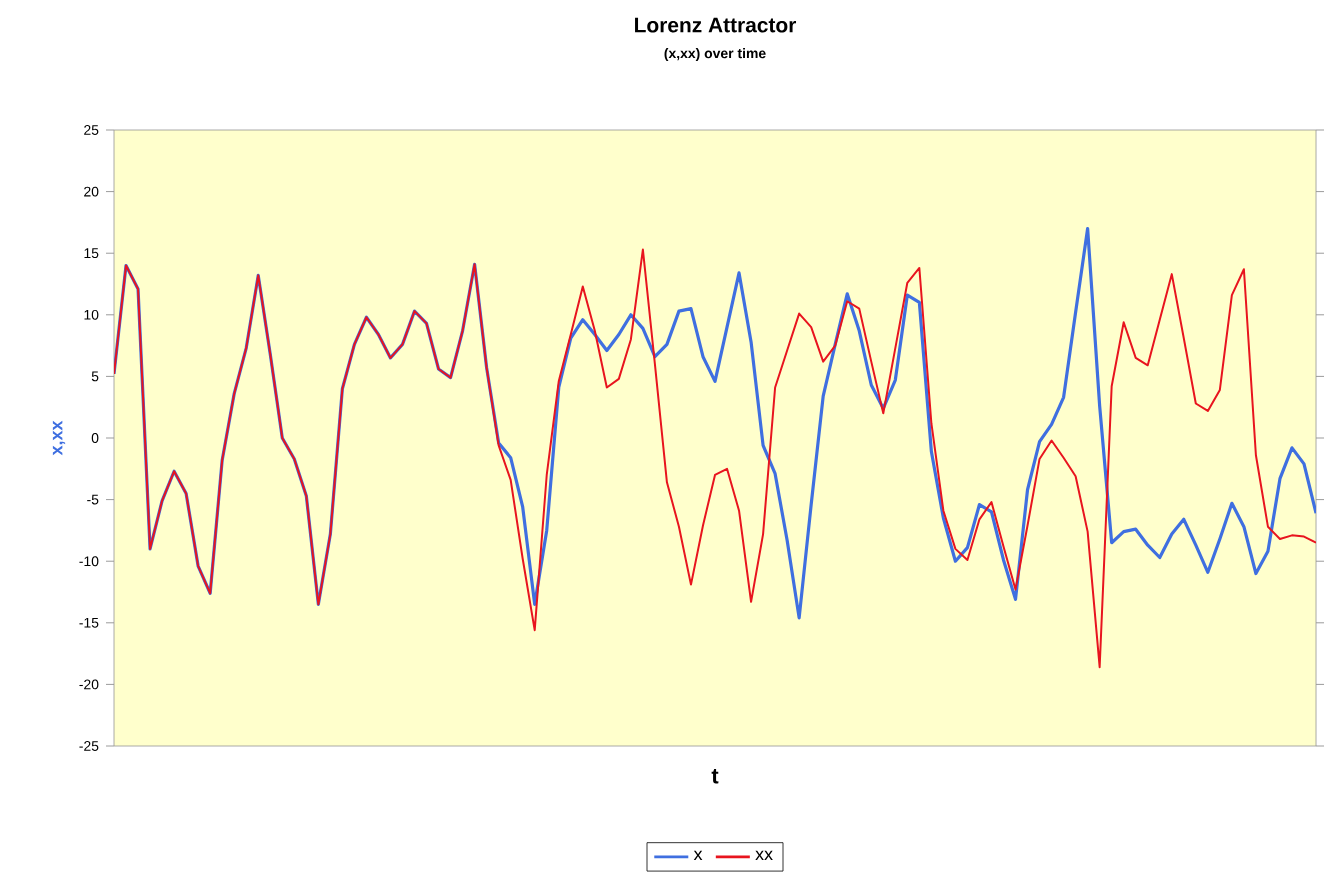 Image resolution: width=1338 pixels, height=888 pixels. Describe the element at coordinates (716, 25) in the screenshot. I see `chart-title: Lorenz Attractor` at that location.